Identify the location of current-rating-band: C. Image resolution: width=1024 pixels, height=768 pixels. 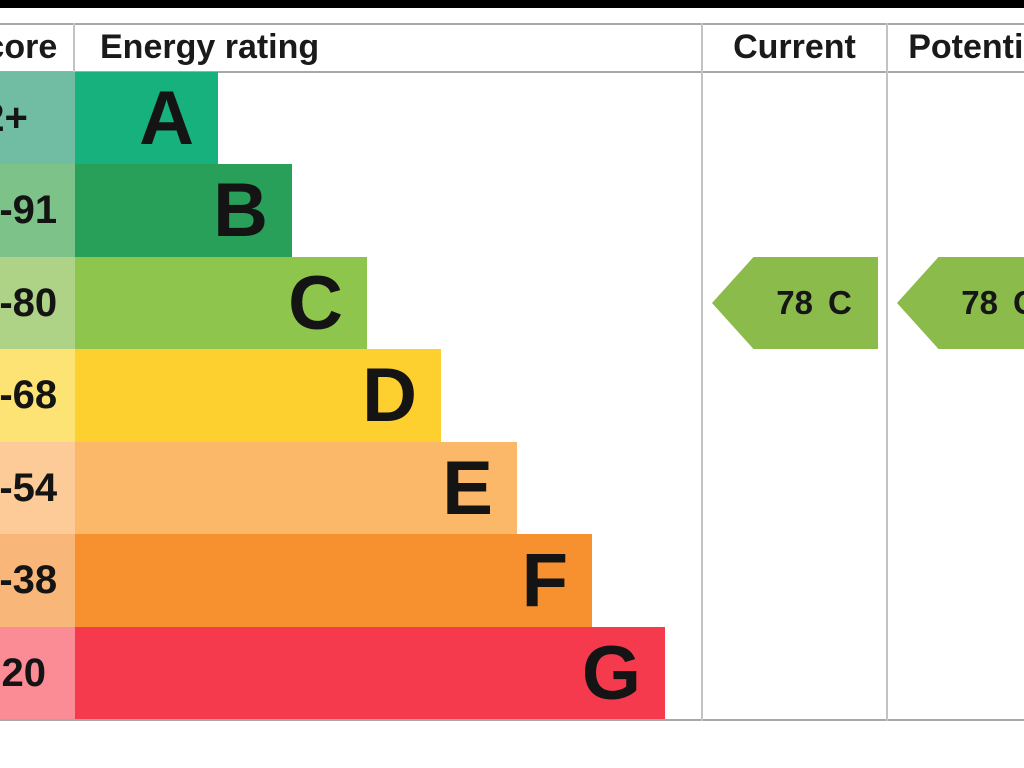
(839, 302).